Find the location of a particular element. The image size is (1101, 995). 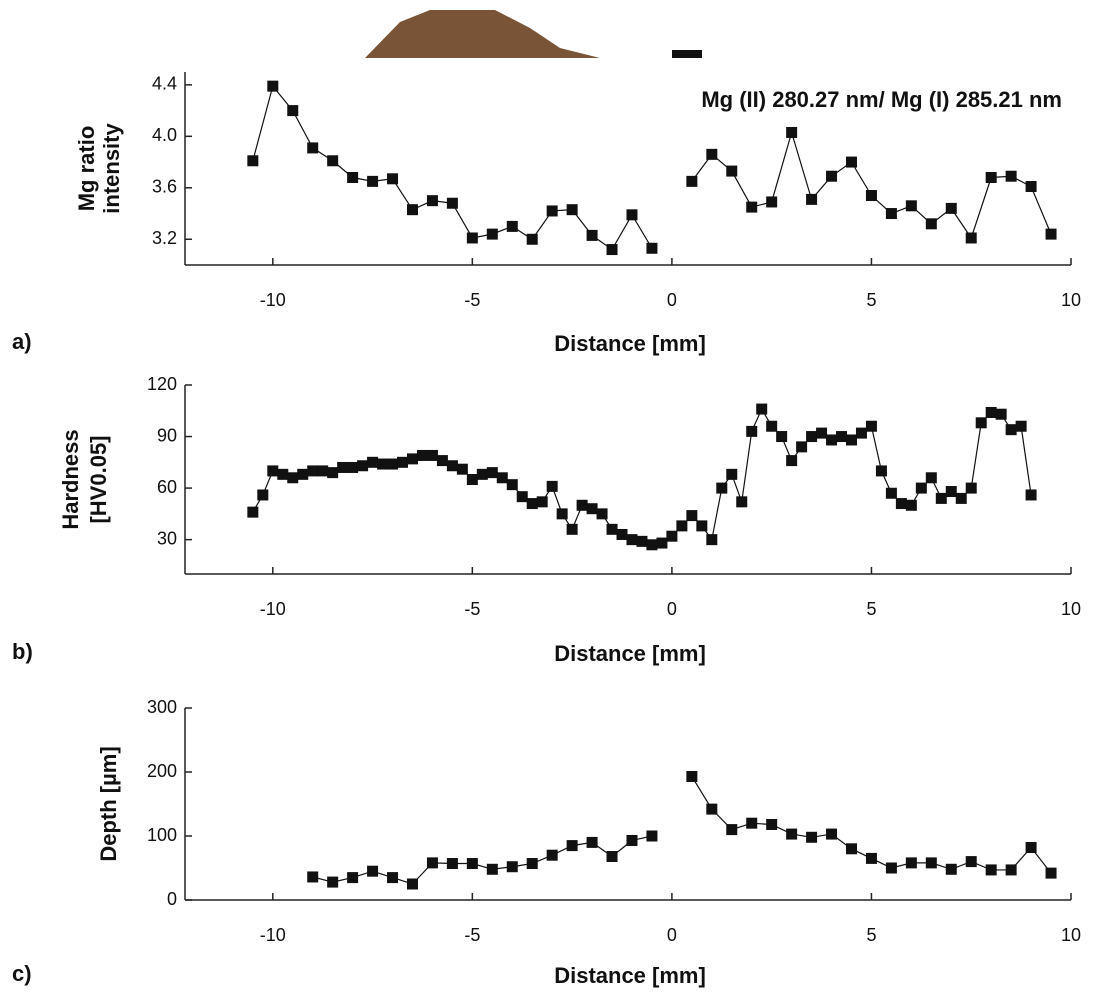

x-tick-label: 10 is located at coordinates (1071, 300).